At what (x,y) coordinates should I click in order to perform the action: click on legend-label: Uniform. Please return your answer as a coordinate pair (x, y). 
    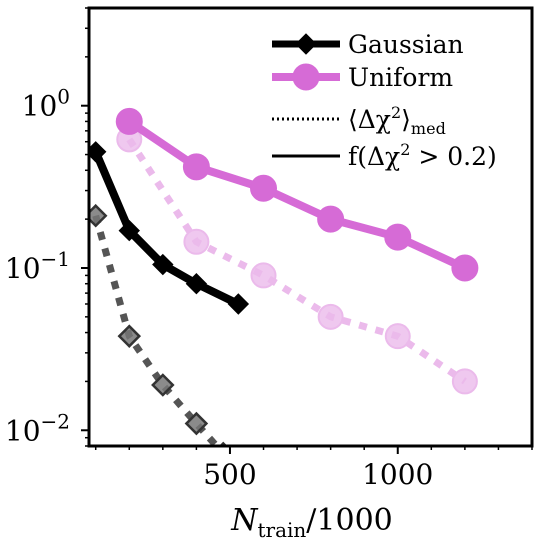
    Looking at the image, I should click on (400, 77).